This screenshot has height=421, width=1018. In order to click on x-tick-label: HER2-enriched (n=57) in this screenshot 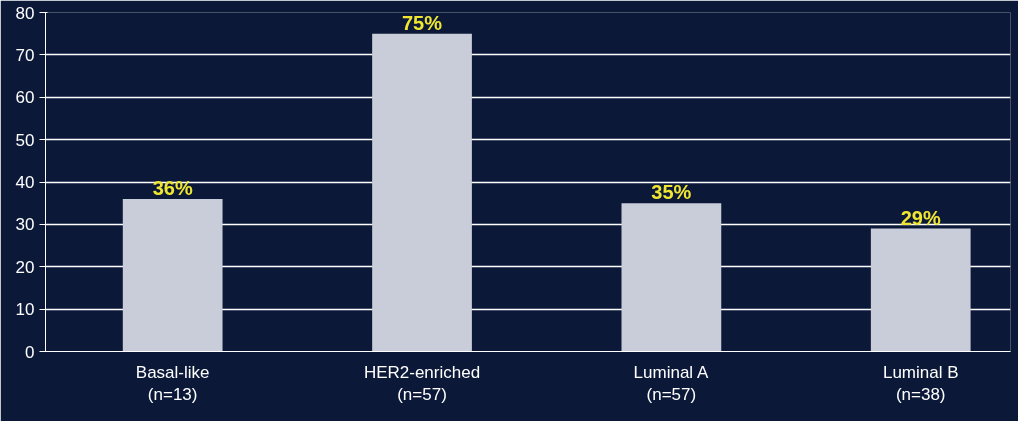, I will do `click(422, 383)`.